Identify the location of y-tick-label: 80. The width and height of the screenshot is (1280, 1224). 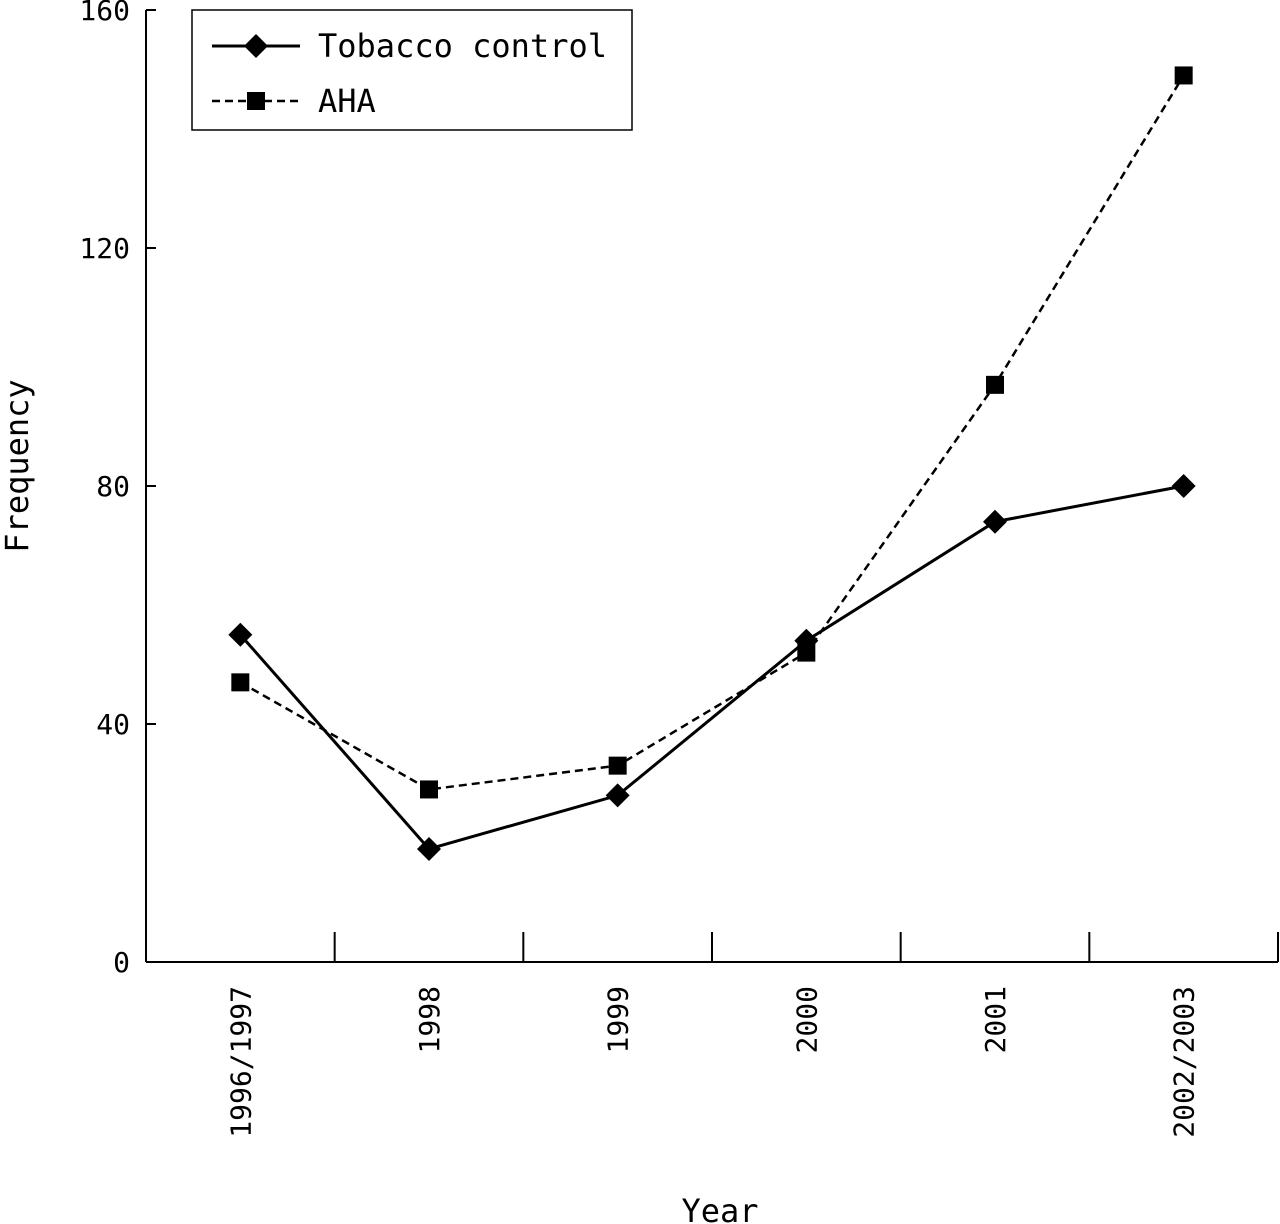
(113, 486).